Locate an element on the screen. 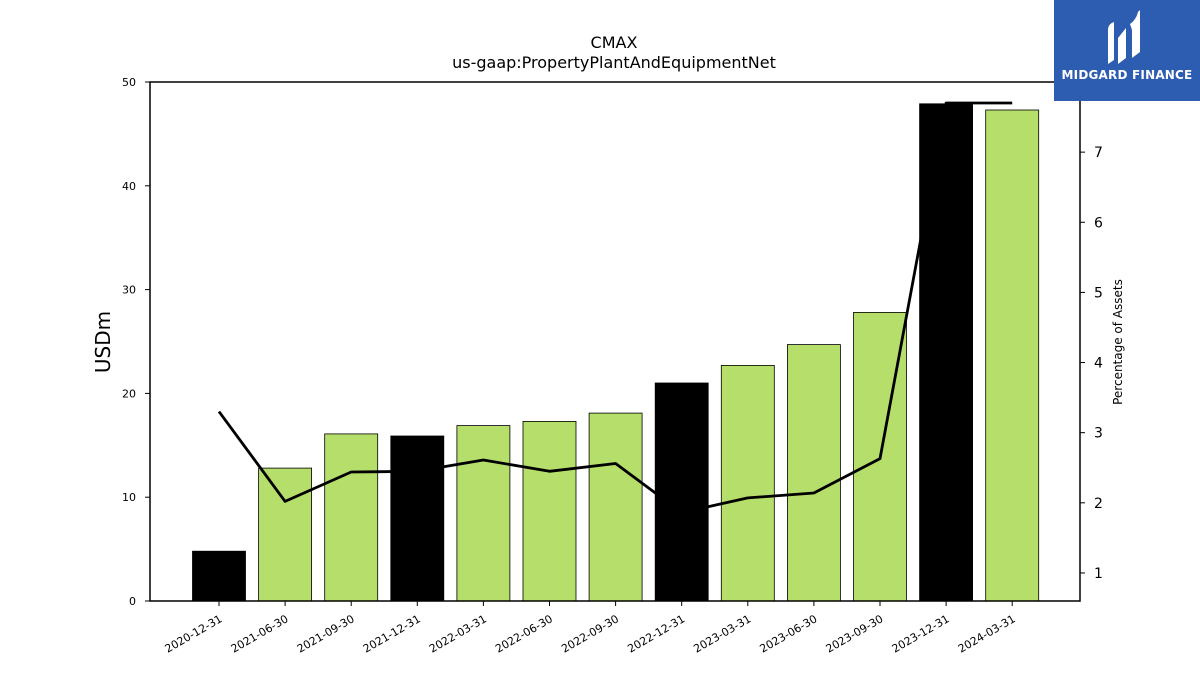 This screenshot has width=1200, height=675. logo-text: MIDGARD FINANCE is located at coordinates (1127, 75).